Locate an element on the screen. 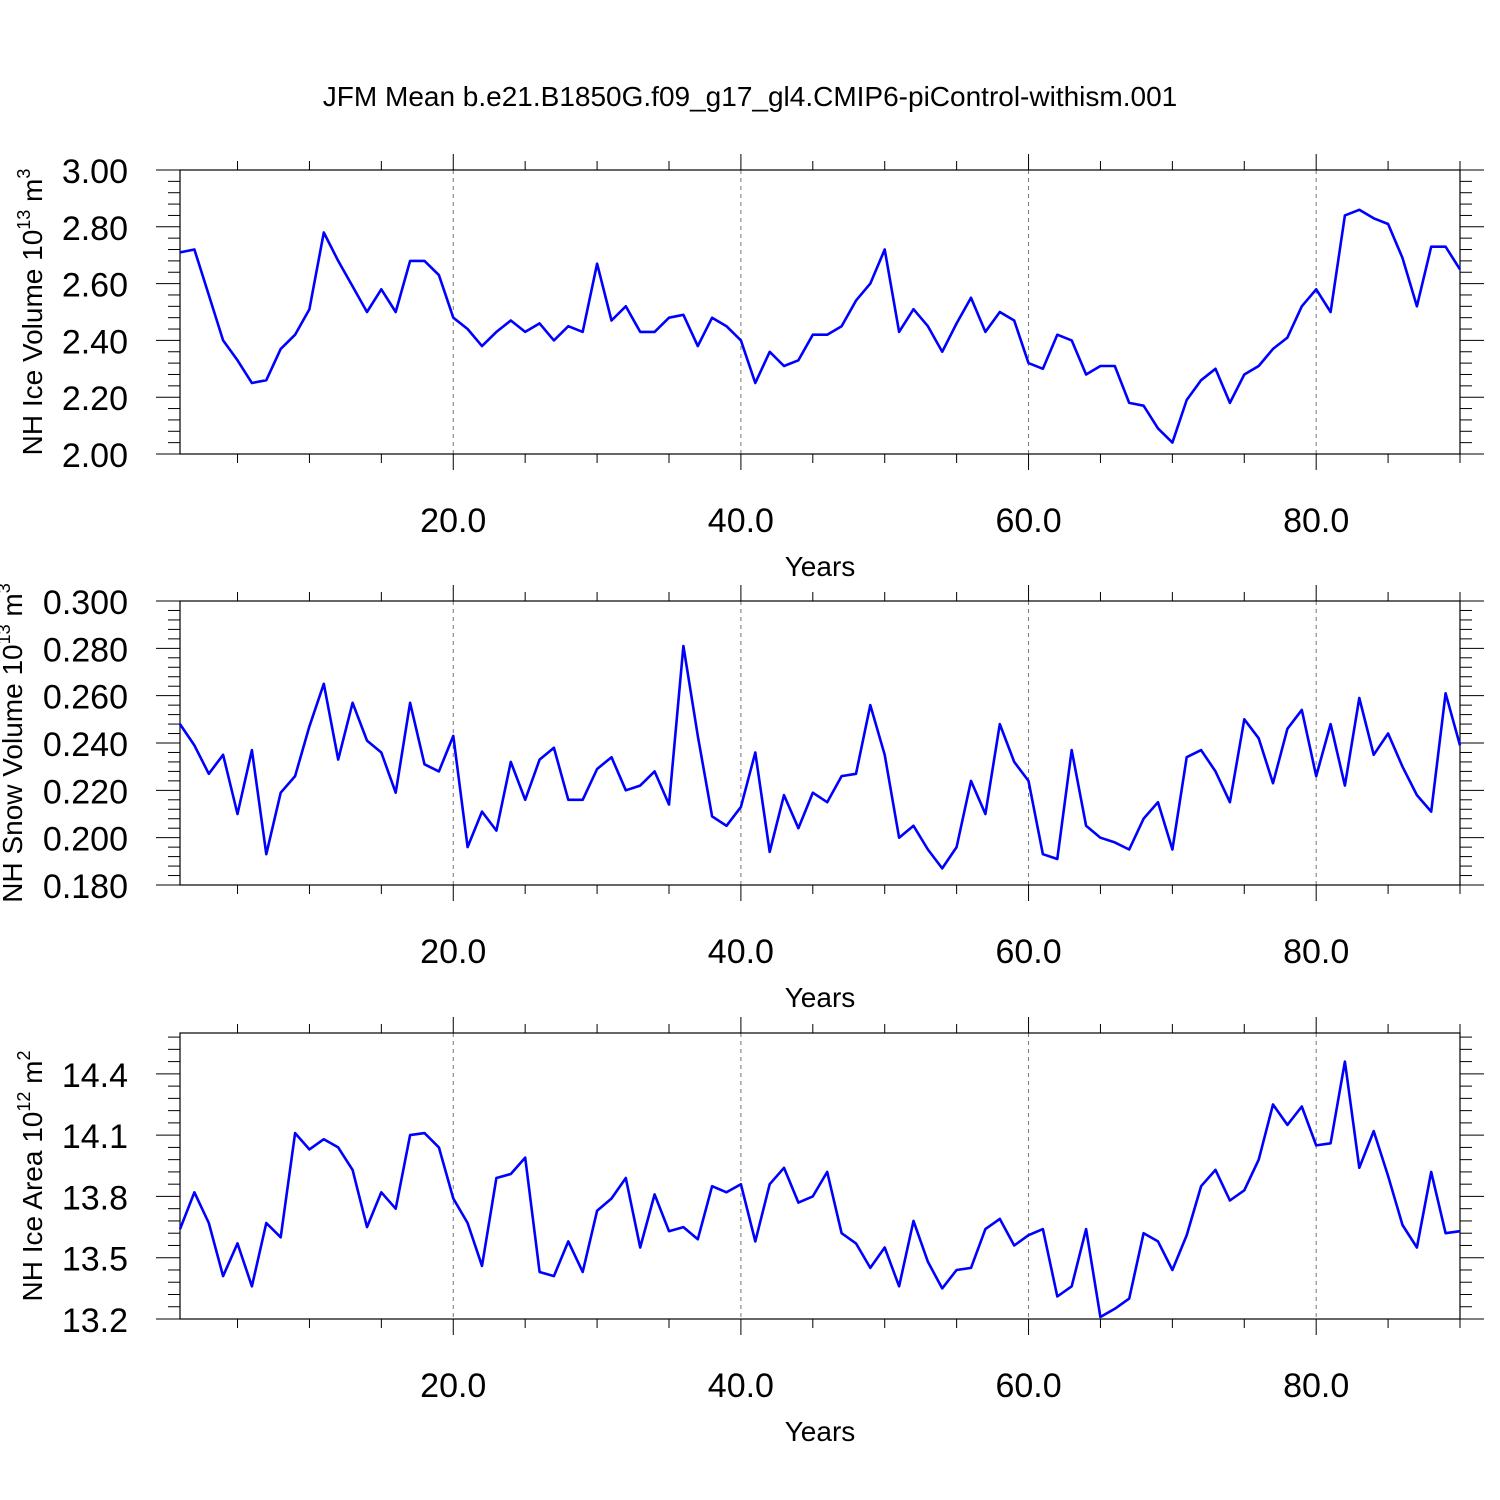 Image resolution: width=1500 pixels, height=1500 pixels. y-tick-label: 13.5 is located at coordinates (95, 1260).